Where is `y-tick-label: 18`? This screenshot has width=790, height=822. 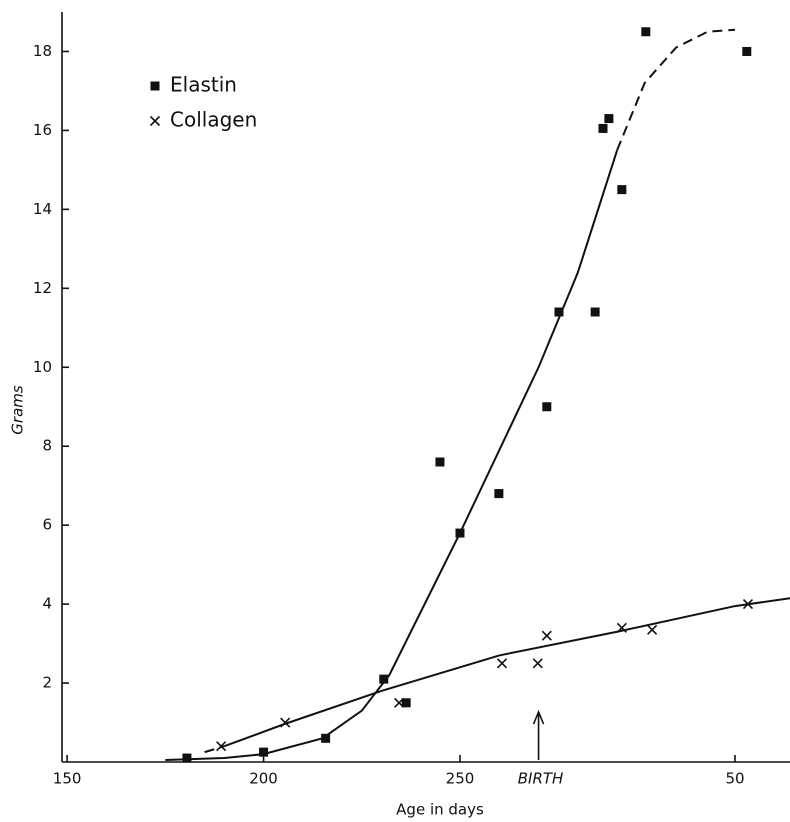
y-tick-label: 18 is located at coordinates (42, 51).